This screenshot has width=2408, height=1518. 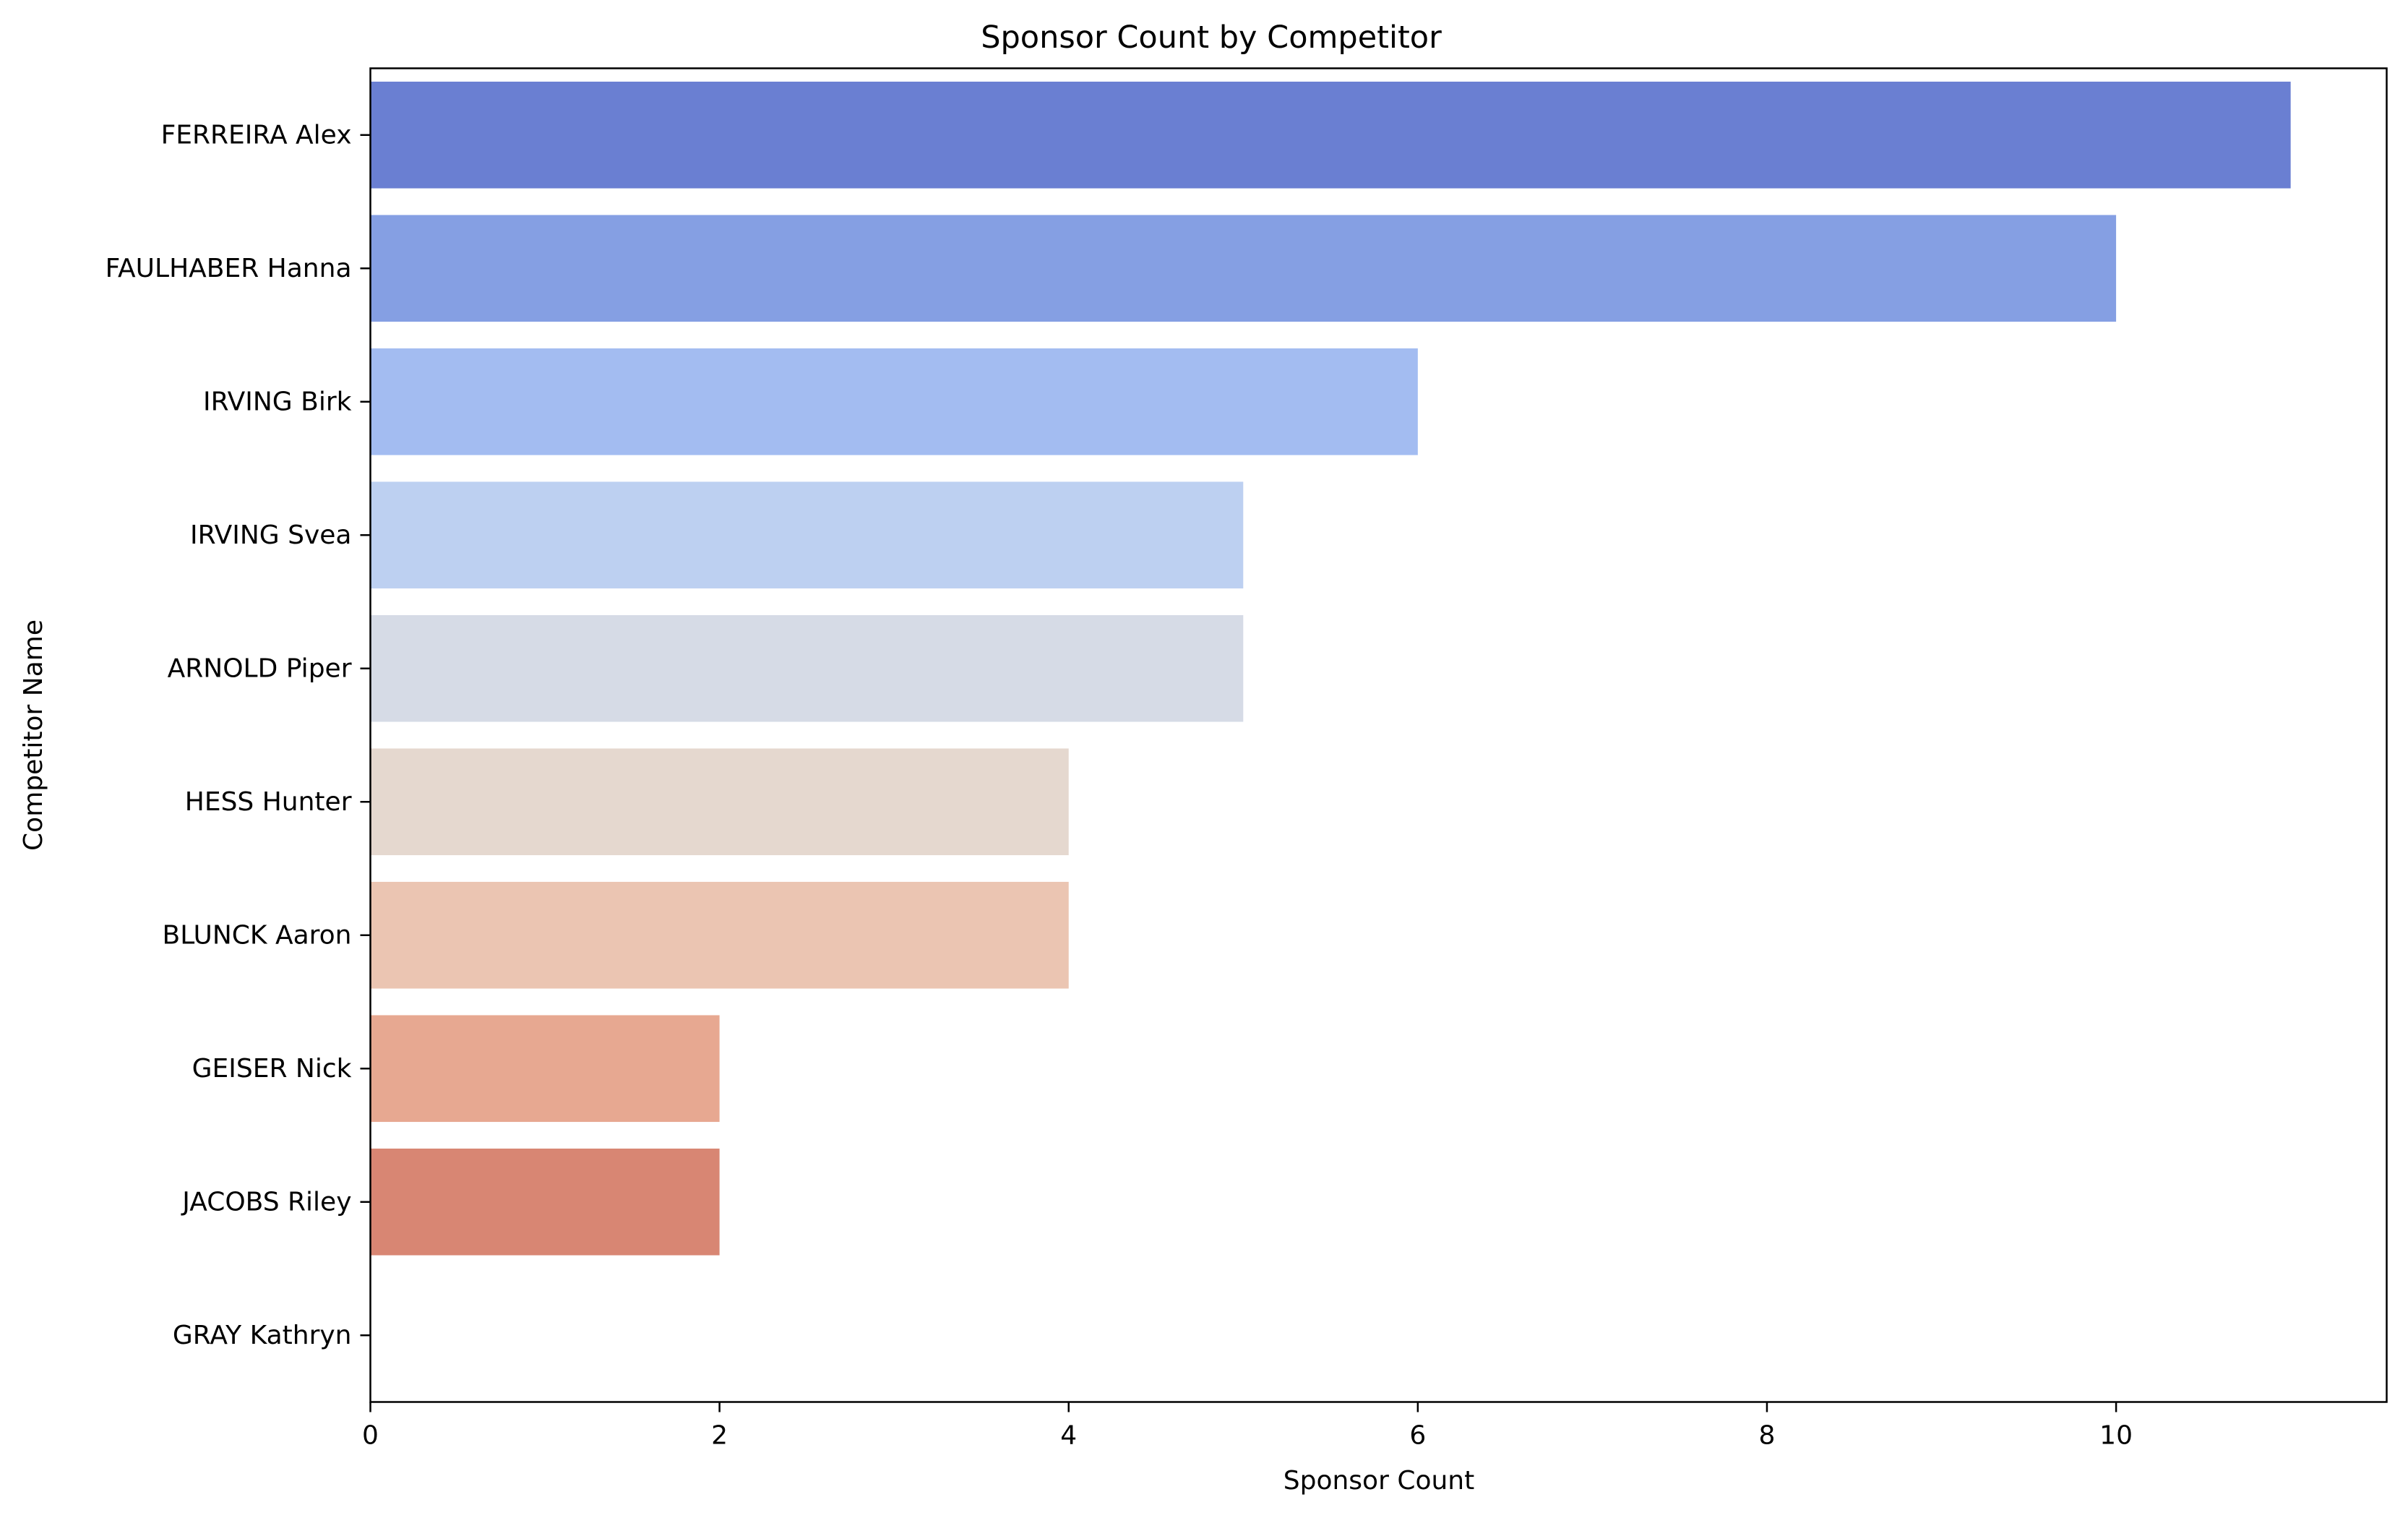 What do you see at coordinates (1417, 1436) in the screenshot?
I see `x-tick-label: 6` at bounding box center [1417, 1436].